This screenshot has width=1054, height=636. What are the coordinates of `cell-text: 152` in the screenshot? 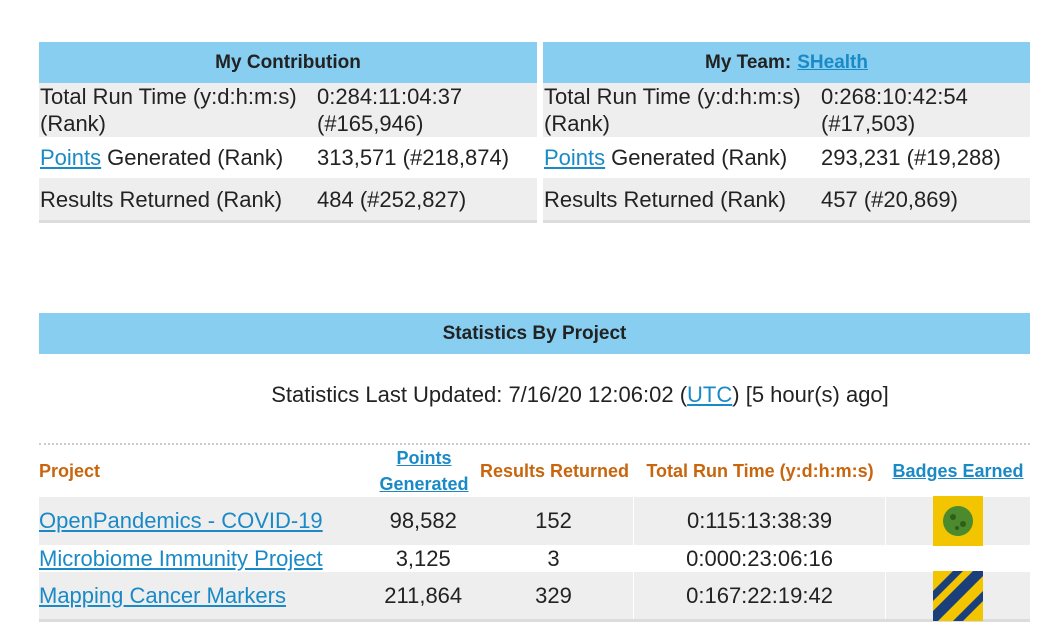 It's located at (553, 520).